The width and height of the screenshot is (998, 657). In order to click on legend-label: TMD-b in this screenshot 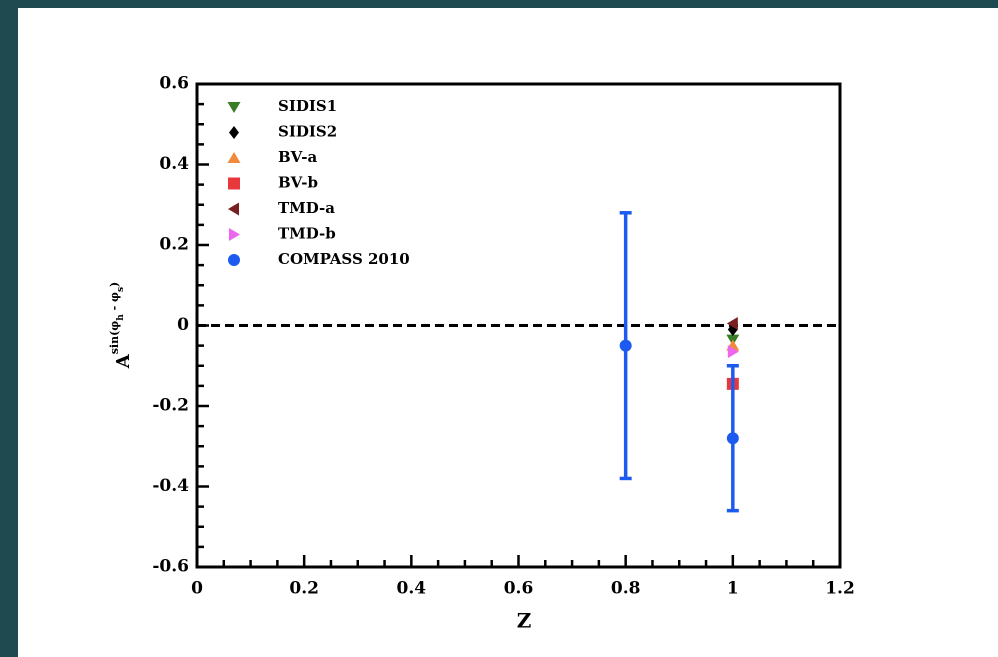, I will do `click(307, 234)`.